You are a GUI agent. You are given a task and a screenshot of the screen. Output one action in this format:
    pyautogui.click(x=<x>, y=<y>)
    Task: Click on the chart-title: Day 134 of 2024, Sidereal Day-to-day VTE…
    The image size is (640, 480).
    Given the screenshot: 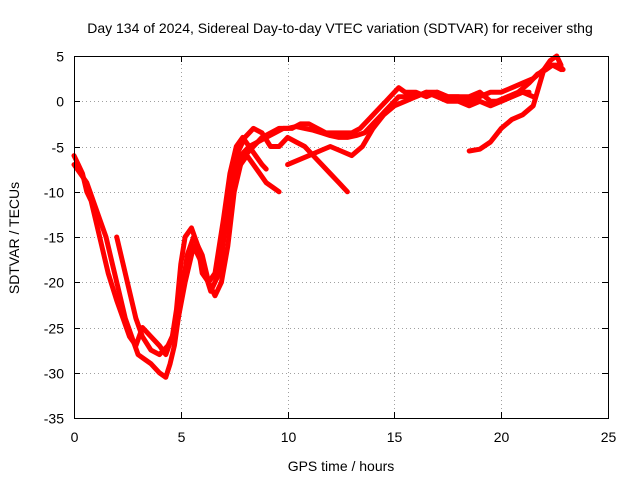 What is the action you would take?
    pyautogui.click(x=340, y=28)
    